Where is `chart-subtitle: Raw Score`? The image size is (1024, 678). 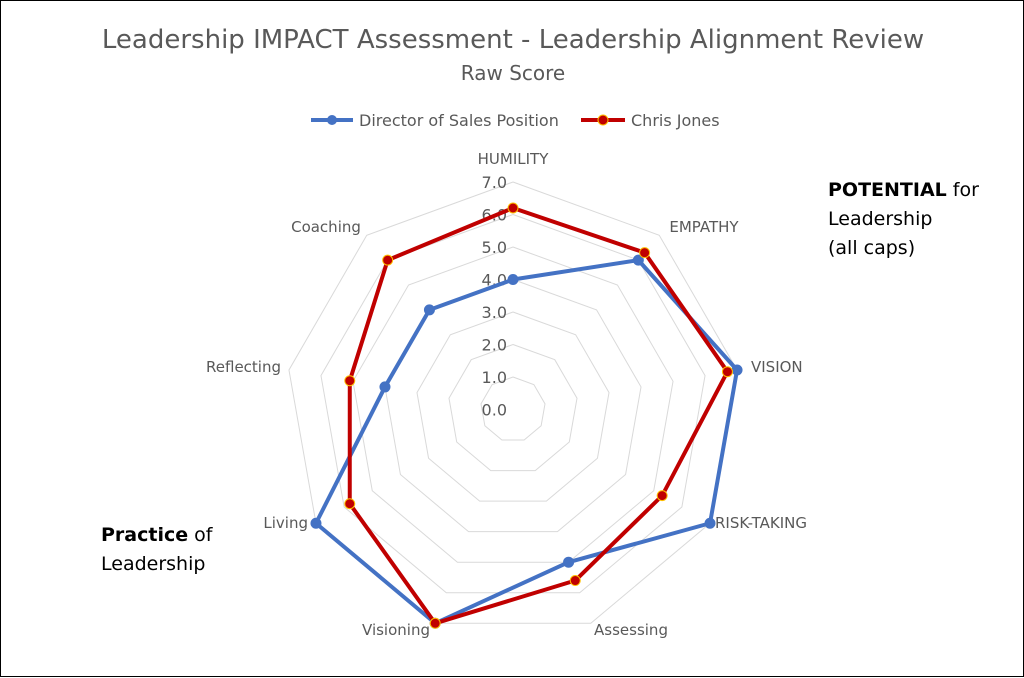 chart-subtitle: Raw Score is located at coordinates (513, 73).